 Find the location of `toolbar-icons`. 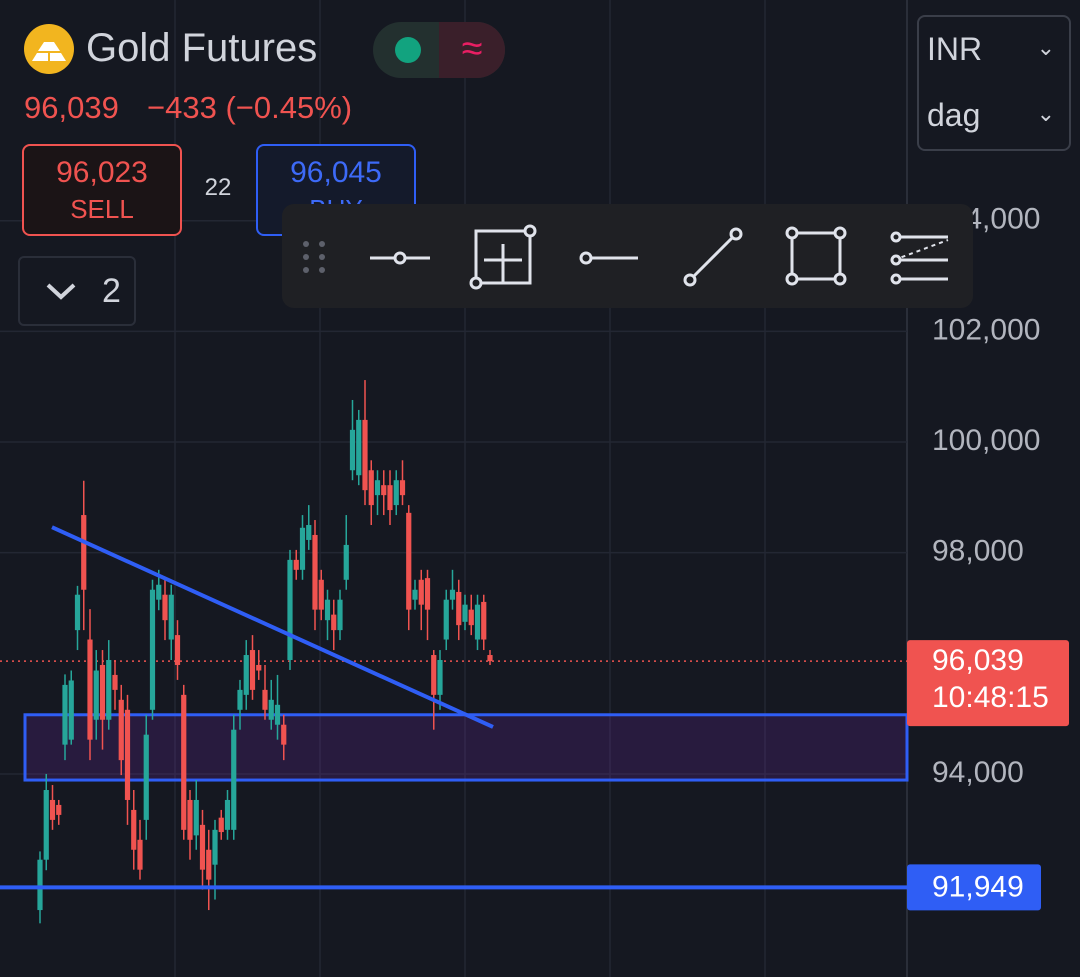

toolbar-icons is located at coordinates (626, 257).